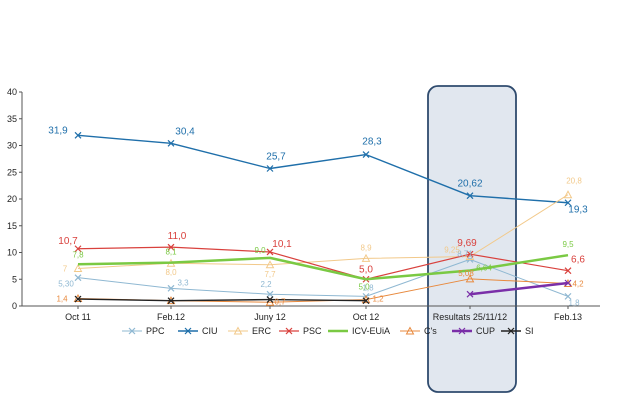  Describe the element at coordinates (366, 317) in the screenshot. I see `x-tick-label: Oct 12` at that location.